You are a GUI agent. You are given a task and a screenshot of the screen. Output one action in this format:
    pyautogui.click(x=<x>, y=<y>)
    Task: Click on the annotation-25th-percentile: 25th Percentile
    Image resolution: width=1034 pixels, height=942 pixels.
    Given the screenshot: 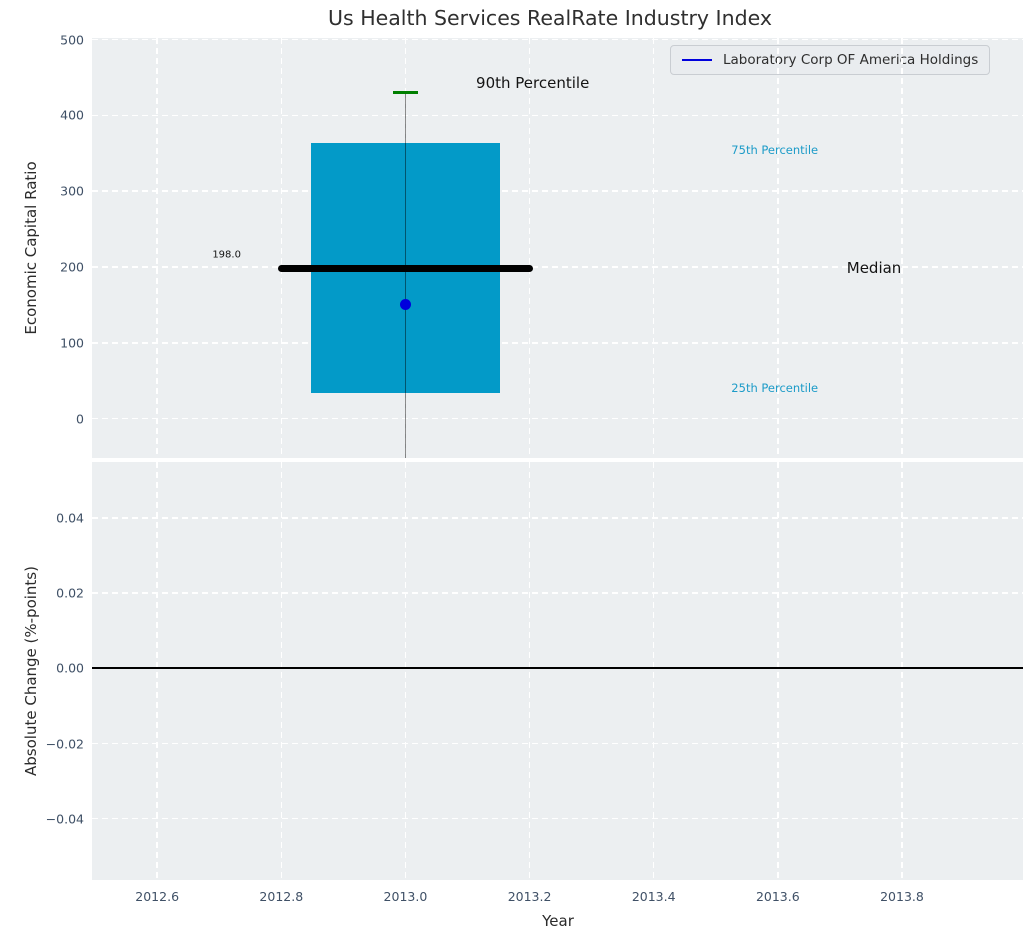 What is the action you would take?
    pyautogui.click(x=775, y=388)
    